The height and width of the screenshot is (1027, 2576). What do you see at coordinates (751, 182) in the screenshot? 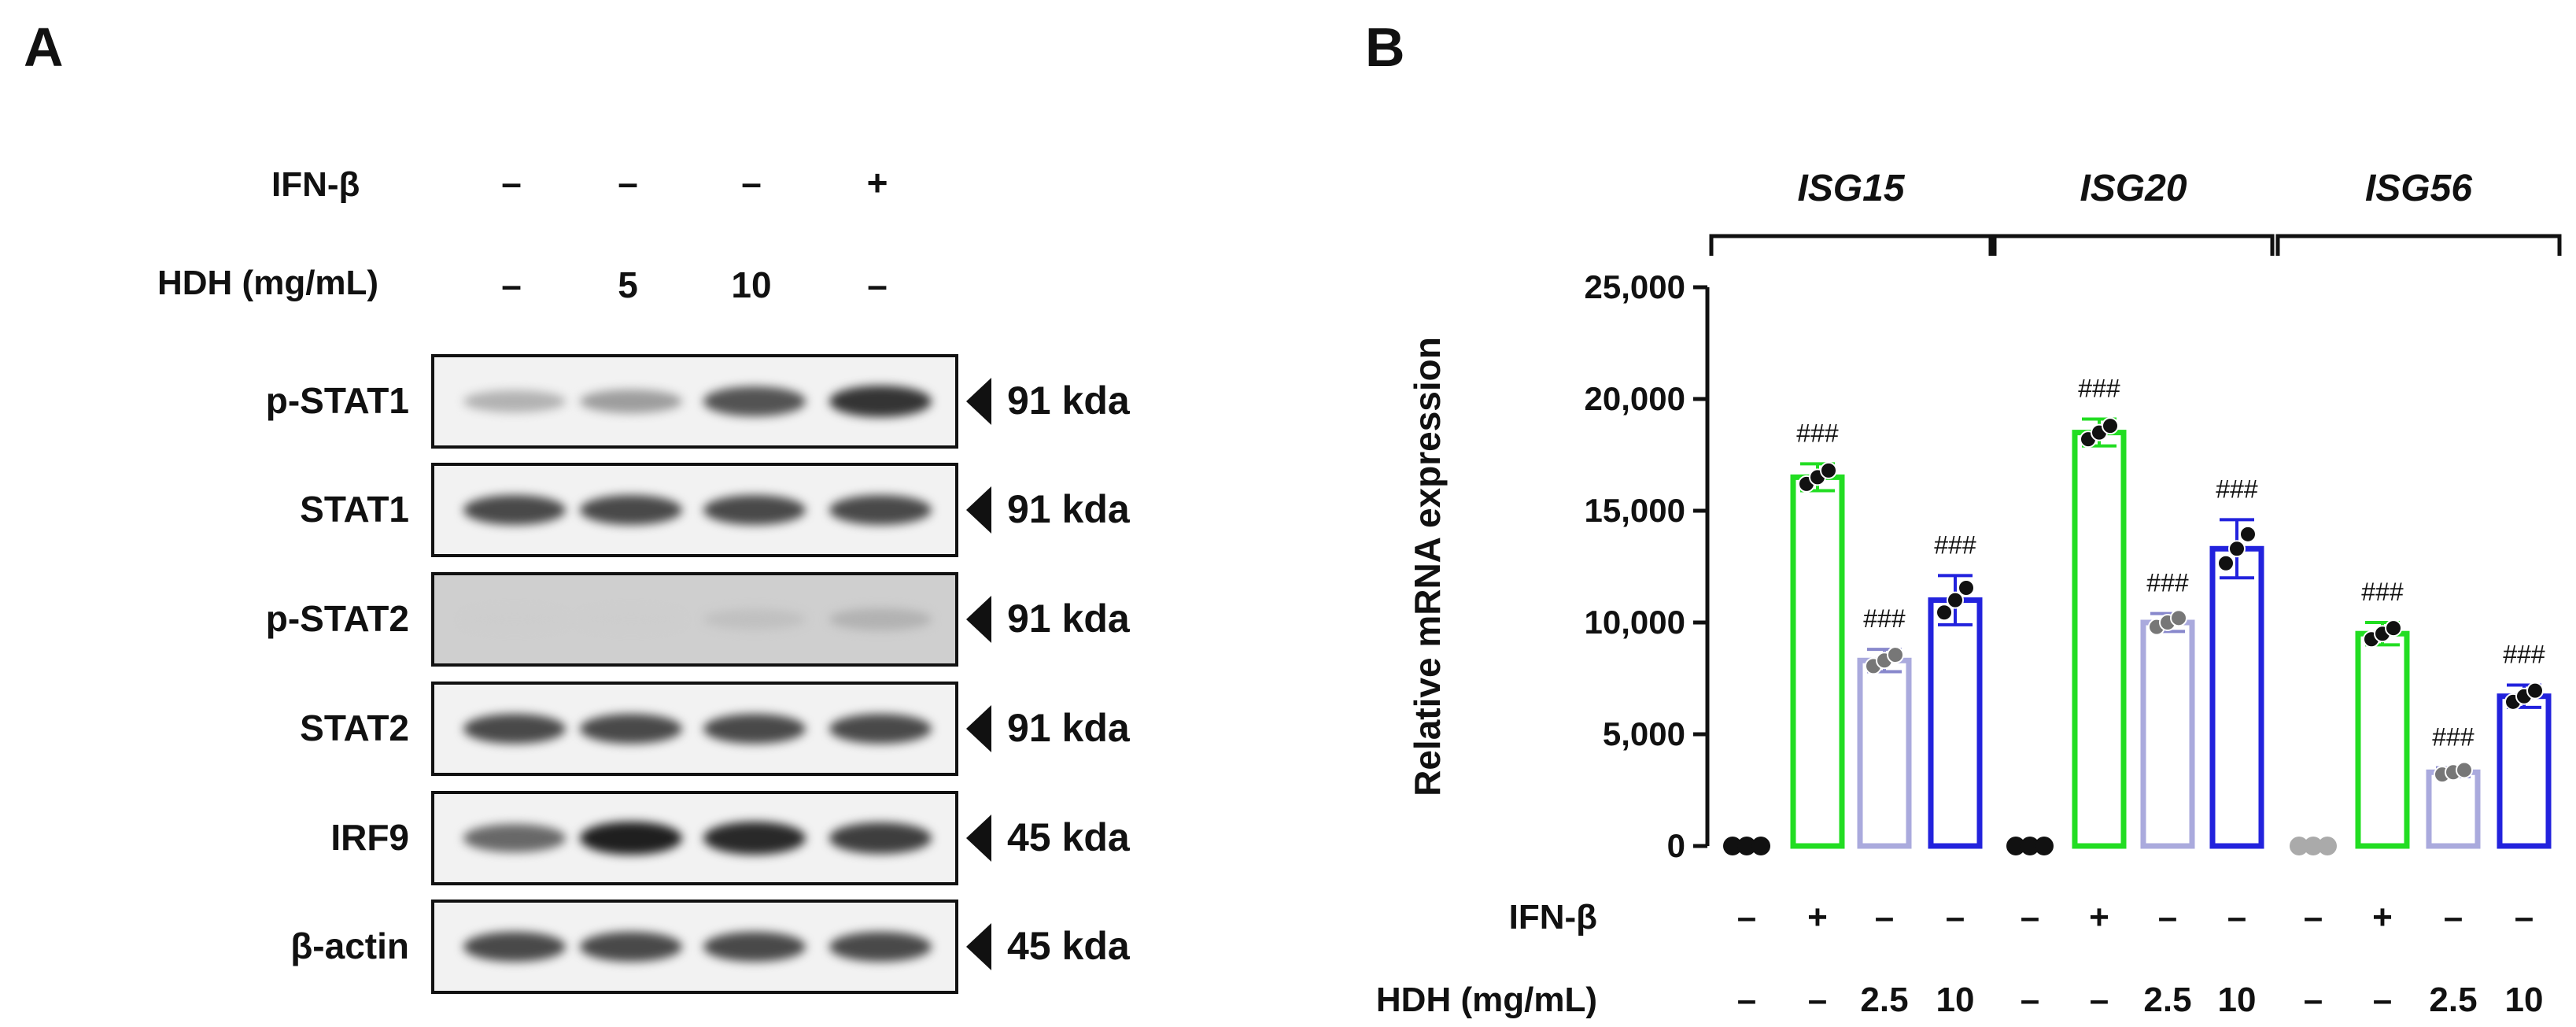
I see `ifn-sign-lane-3: –` at bounding box center [751, 182].